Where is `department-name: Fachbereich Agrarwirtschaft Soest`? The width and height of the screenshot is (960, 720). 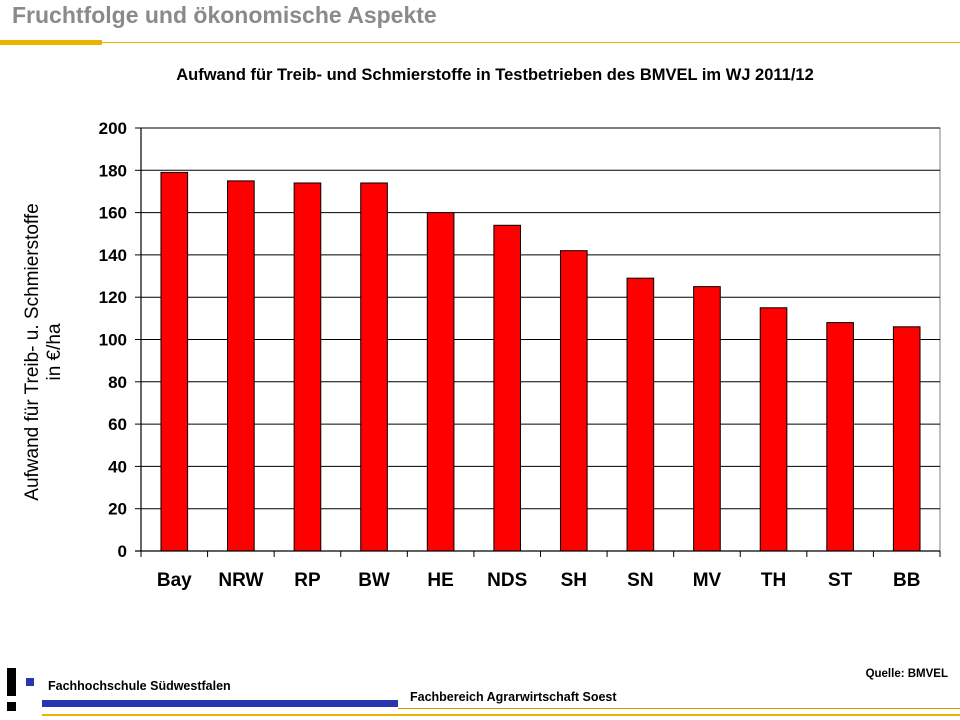
department-name: Fachbereich Agrarwirtschaft Soest is located at coordinates (513, 697).